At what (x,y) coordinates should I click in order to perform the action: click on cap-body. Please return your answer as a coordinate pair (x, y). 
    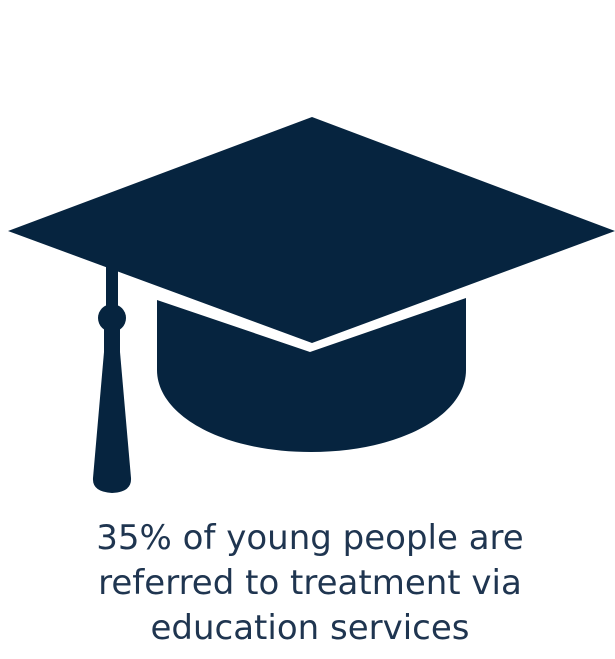
    Looking at the image, I should click on (311, 375).